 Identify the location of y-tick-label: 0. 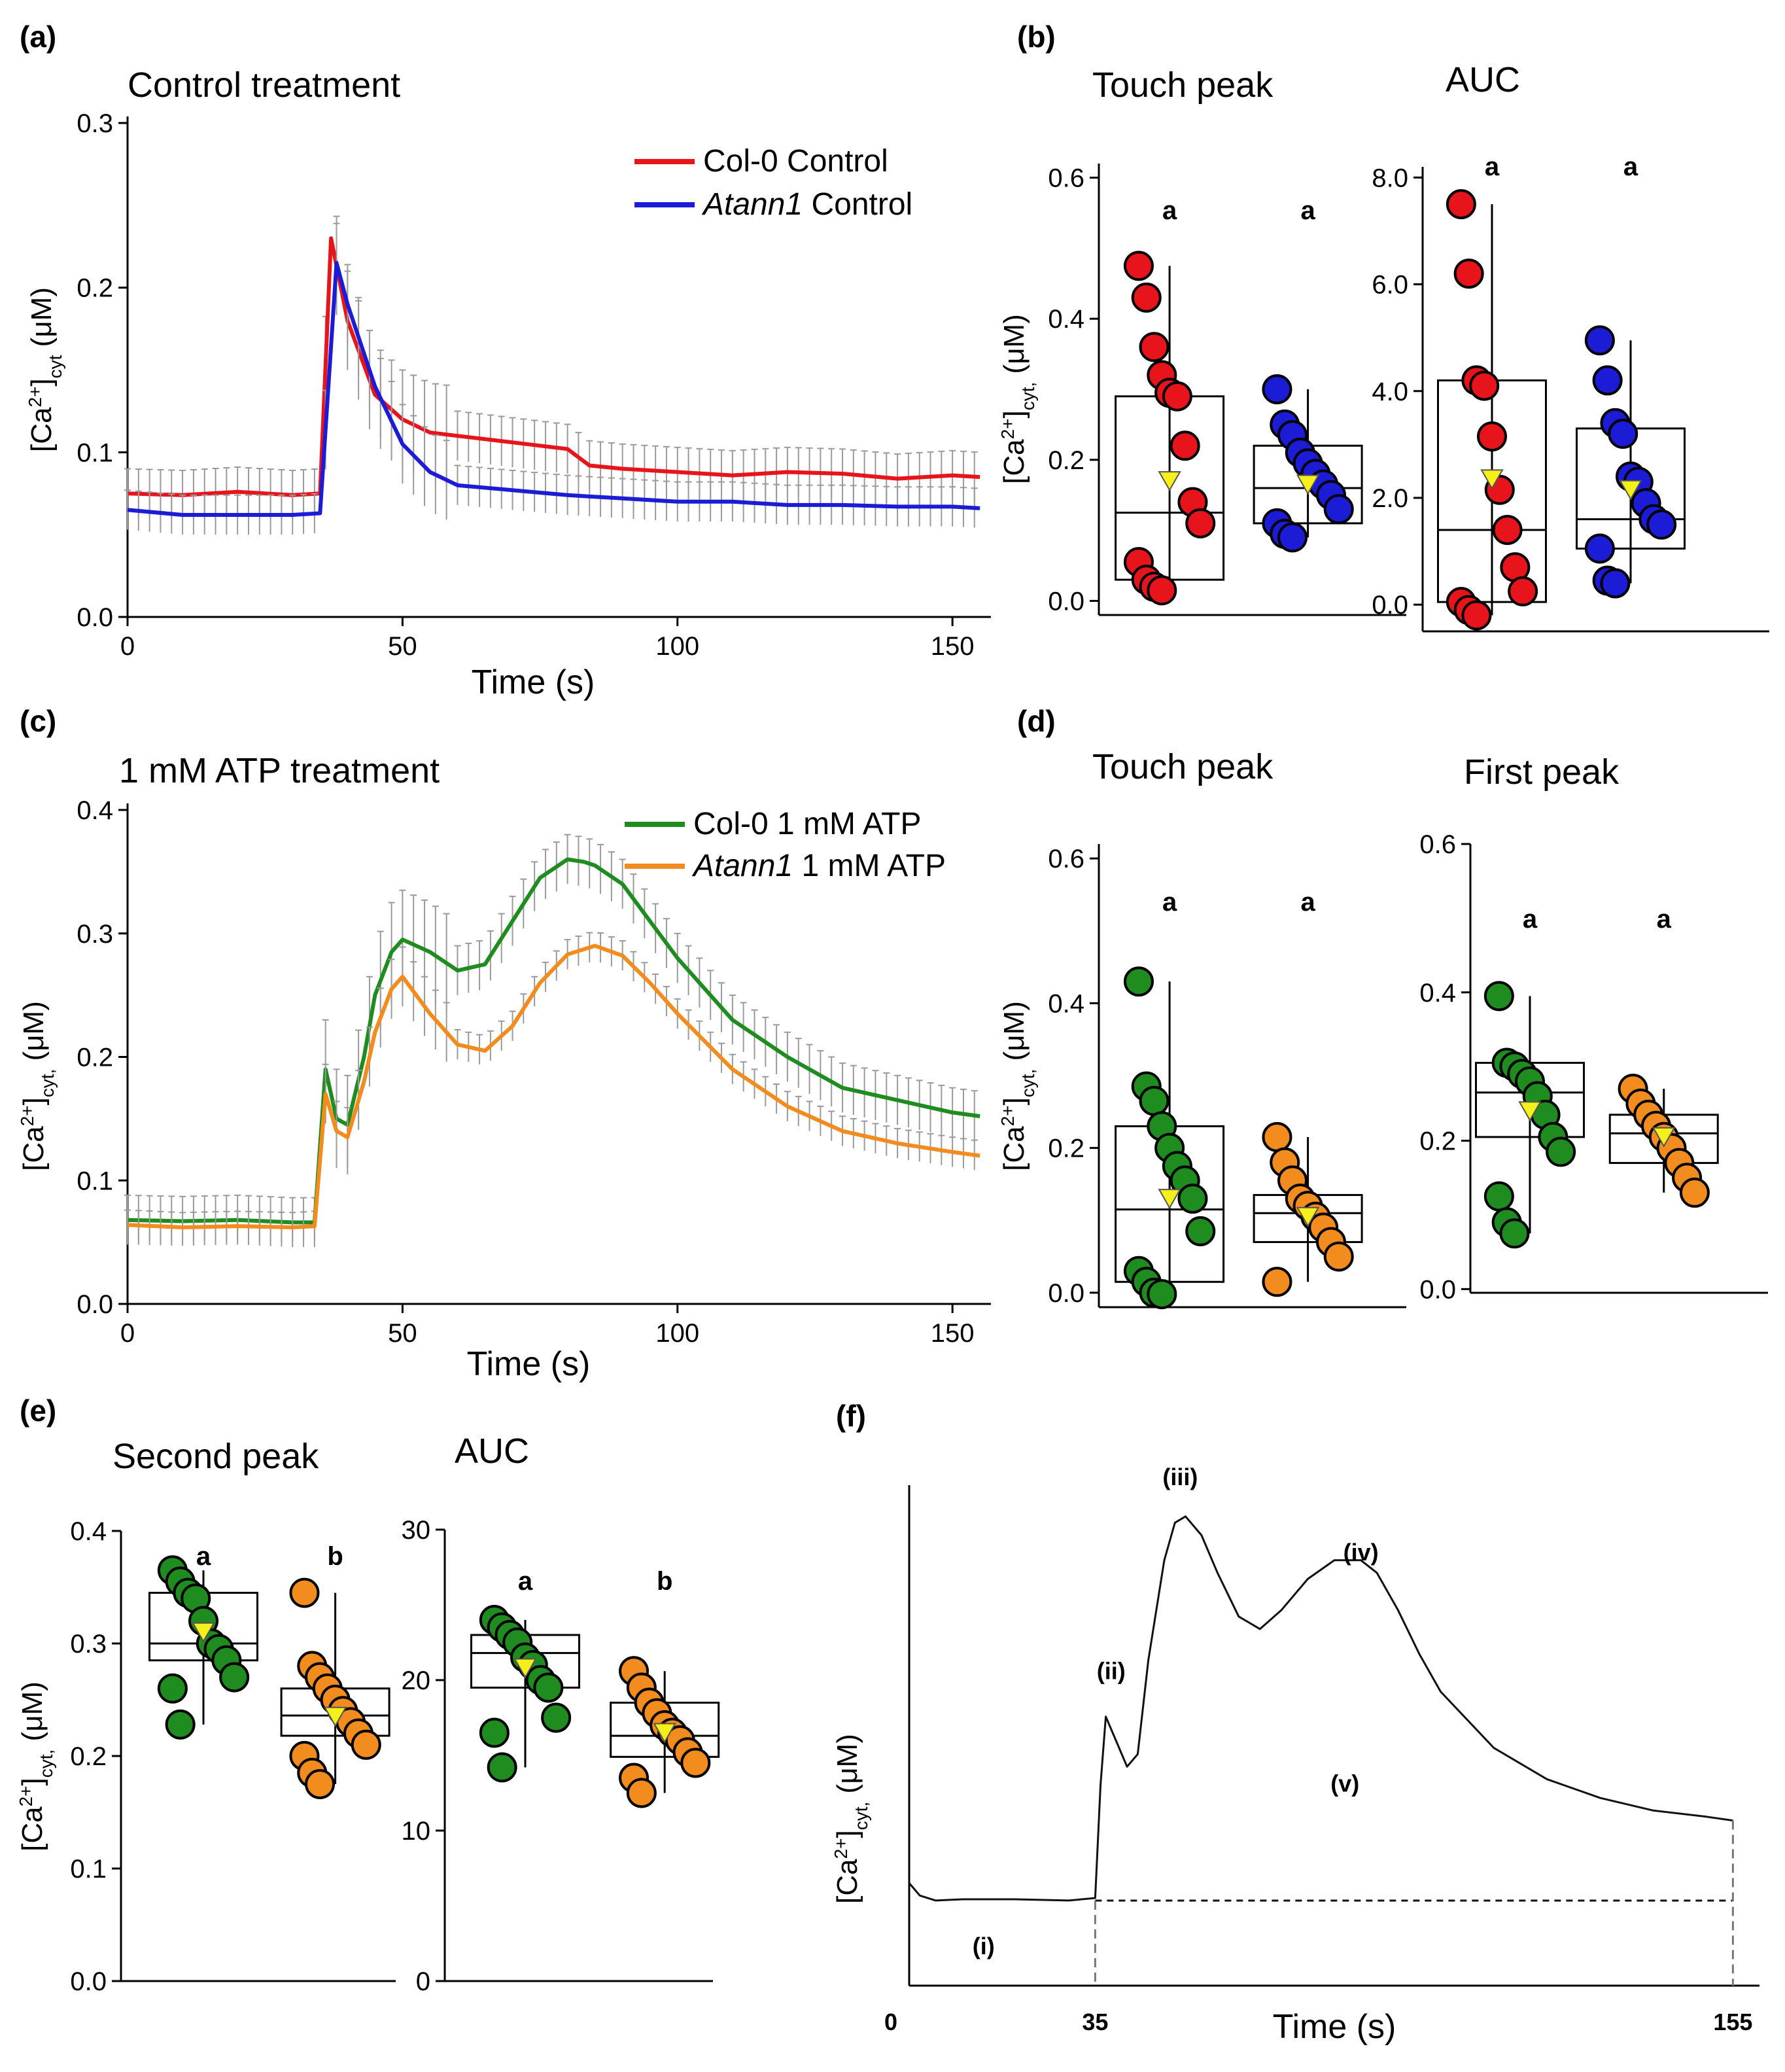
(423, 1981).